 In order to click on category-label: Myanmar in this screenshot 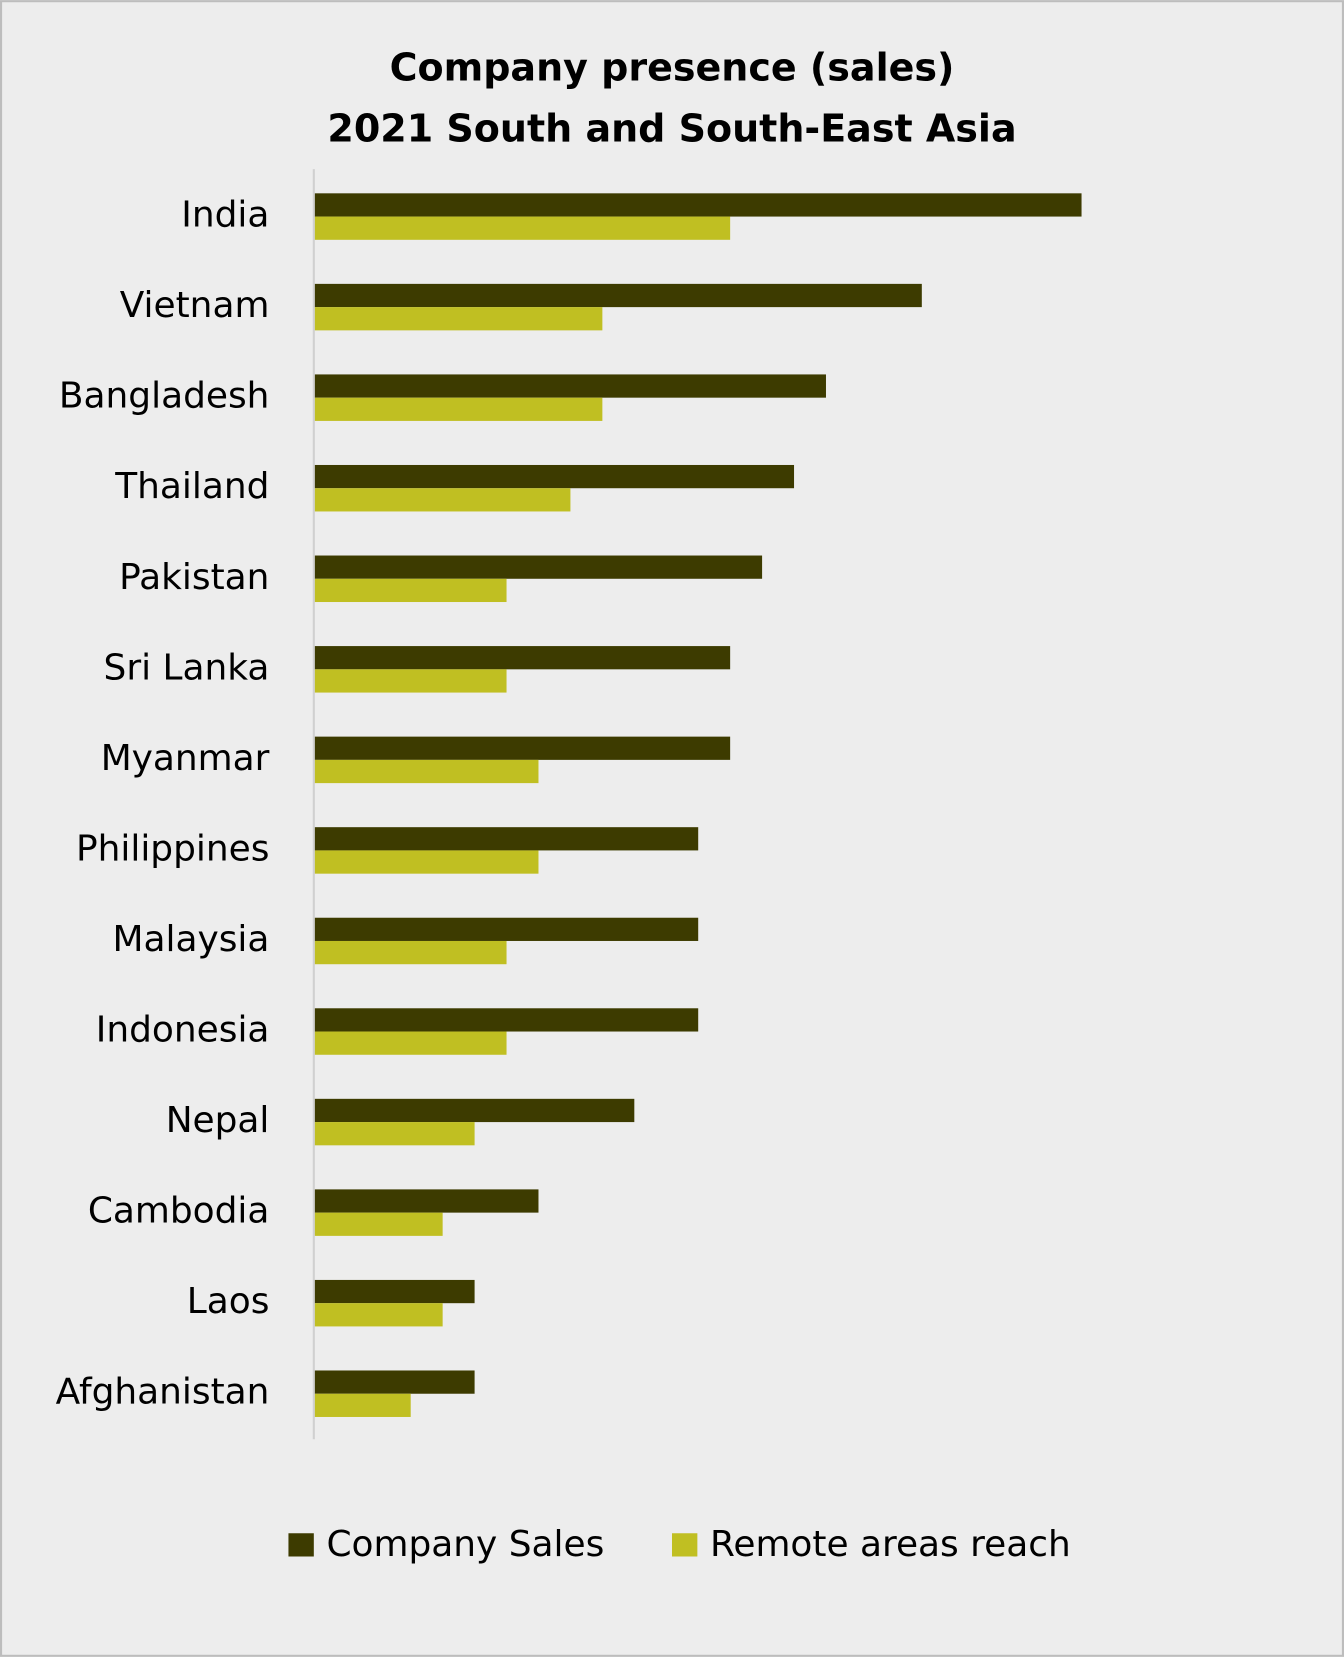, I will do `click(185, 758)`.